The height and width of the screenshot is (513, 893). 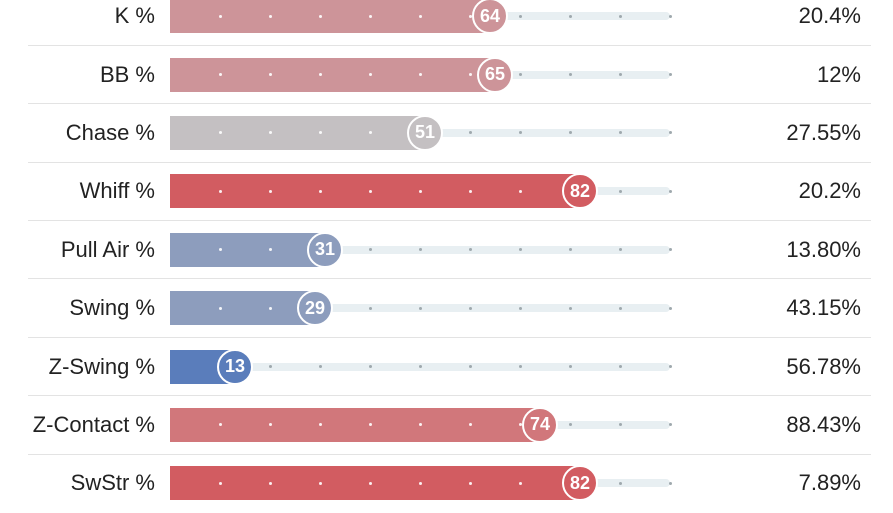 I want to click on metric-label: Whiff %, so click(x=117, y=191).